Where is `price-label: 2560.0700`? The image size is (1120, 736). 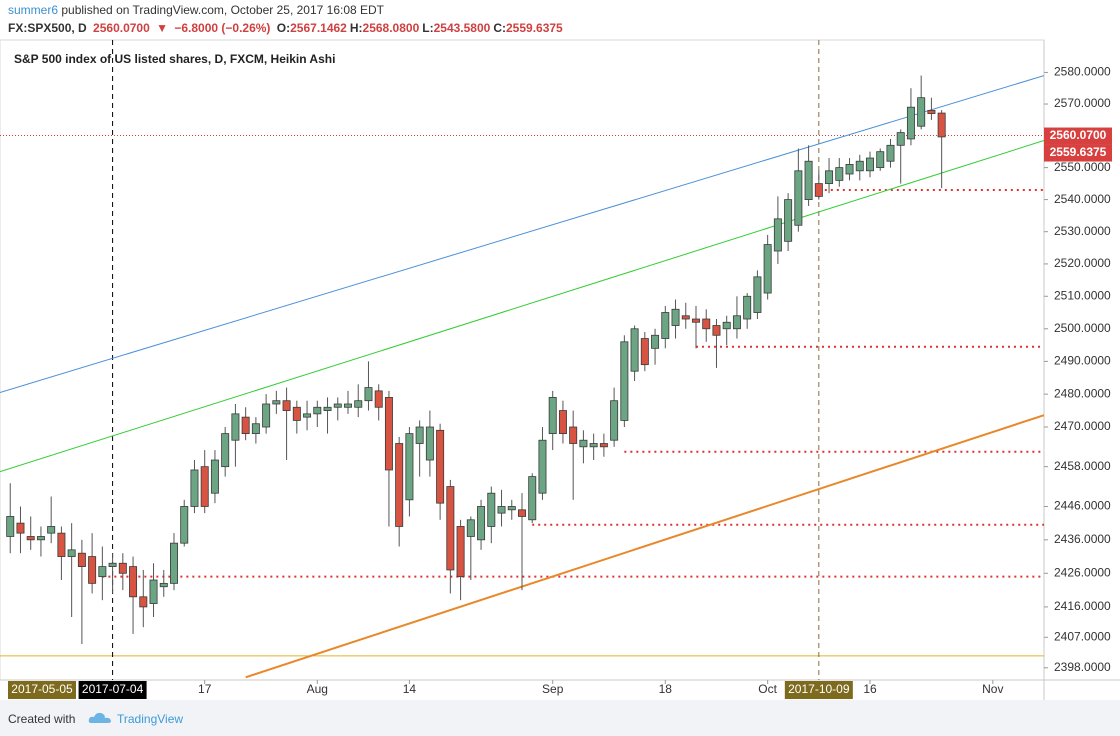 price-label: 2560.0700 is located at coordinates (1078, 135).